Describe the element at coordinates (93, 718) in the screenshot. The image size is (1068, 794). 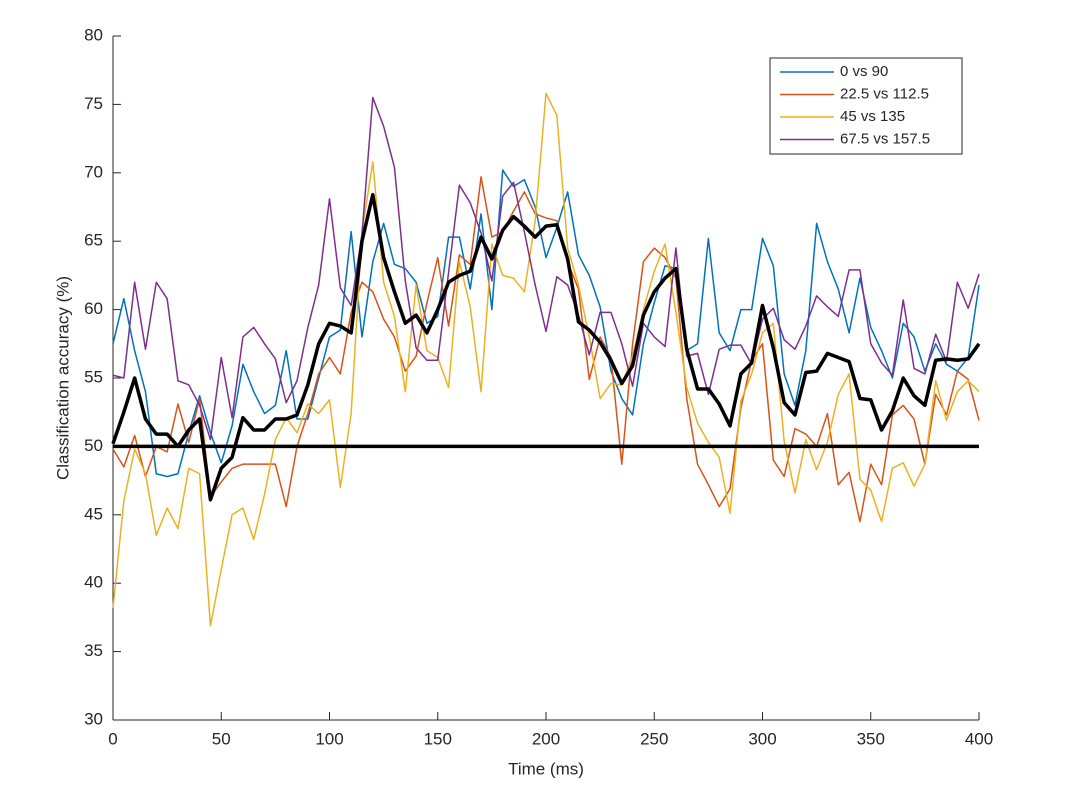
I see `y-tick-label: 30` at that location.